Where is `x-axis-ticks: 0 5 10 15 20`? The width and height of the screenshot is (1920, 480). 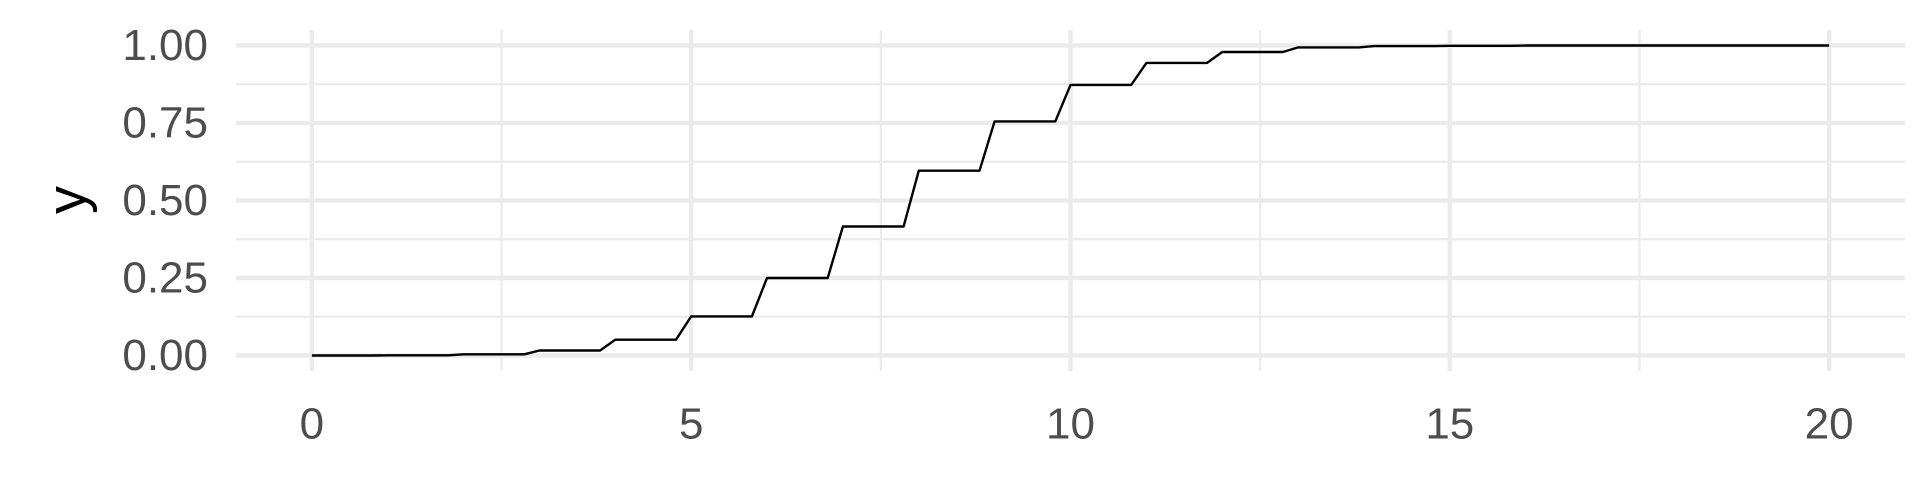 x-axis-ticks: 0 5 10 15 20 is located at coordinates (1077, 424).